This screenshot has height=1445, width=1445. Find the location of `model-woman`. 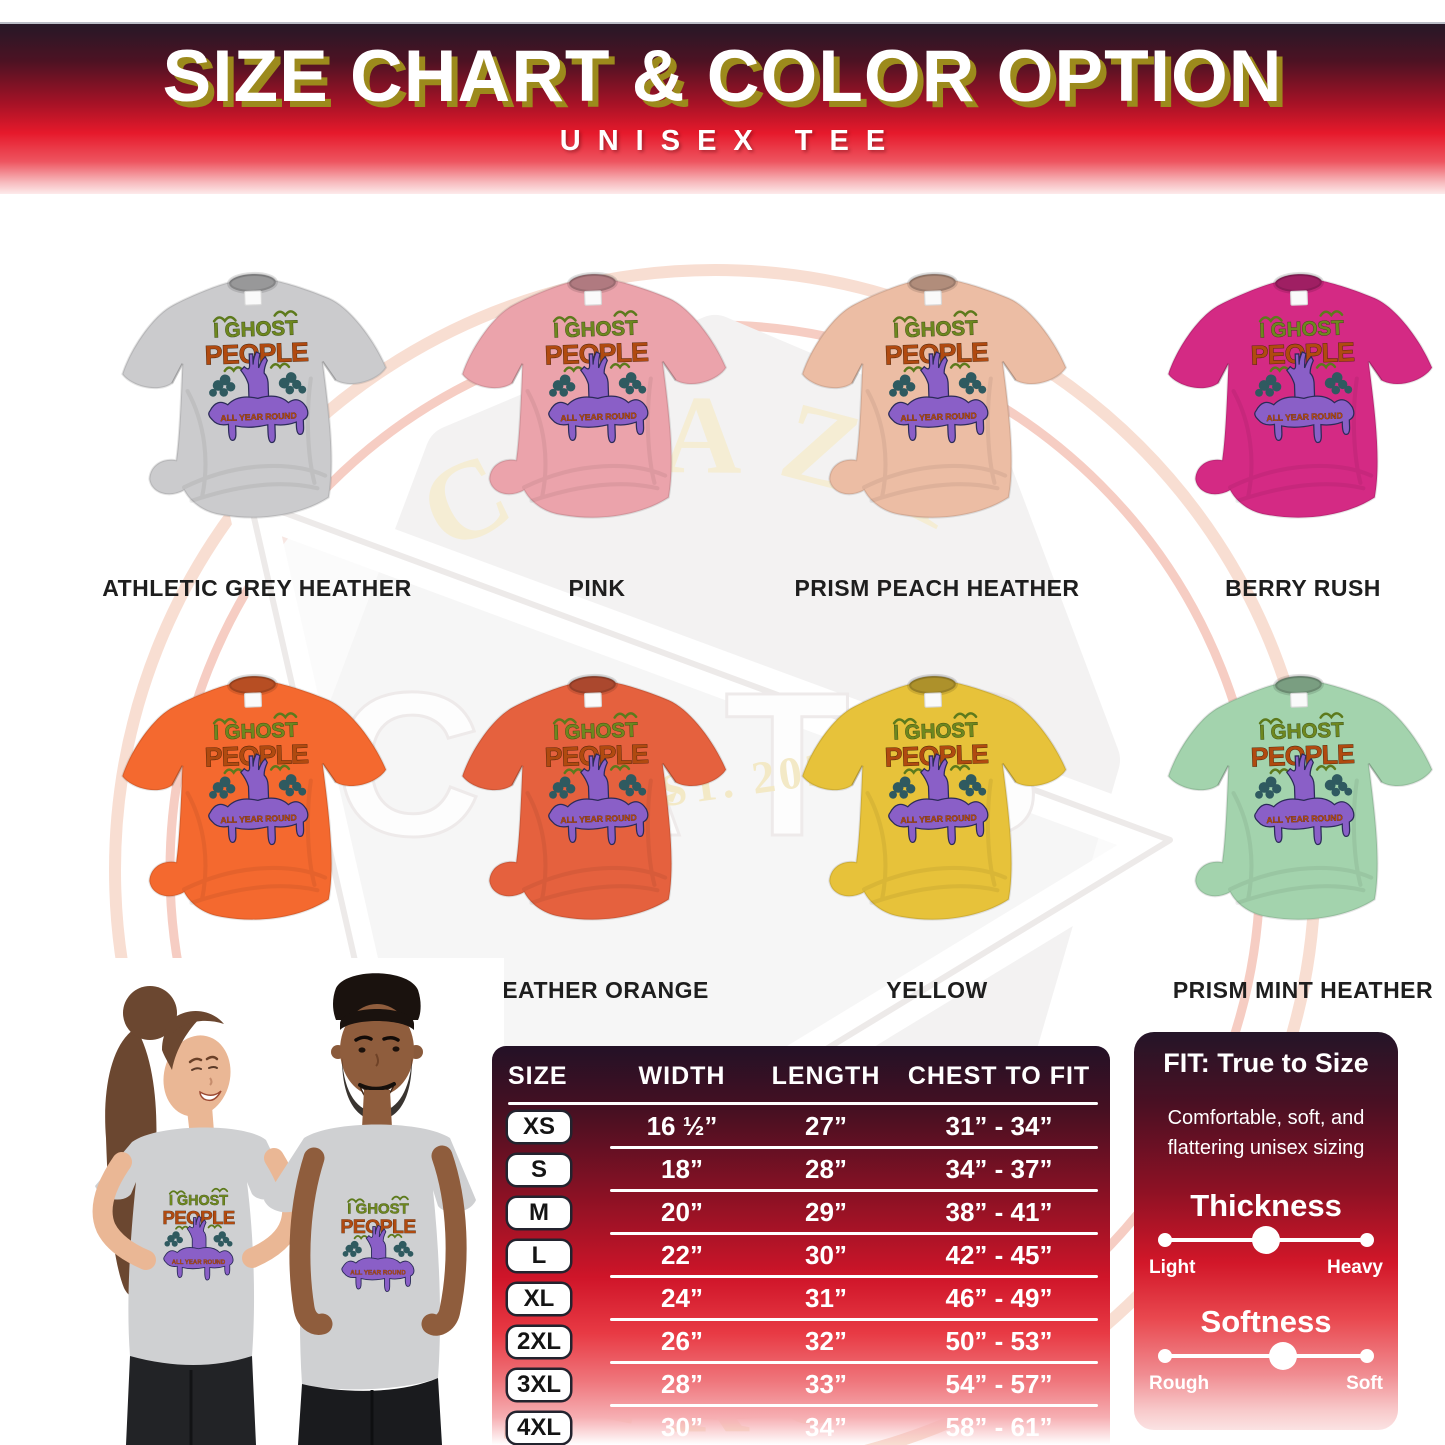

model-woman is located at coordinates (197, 1215).